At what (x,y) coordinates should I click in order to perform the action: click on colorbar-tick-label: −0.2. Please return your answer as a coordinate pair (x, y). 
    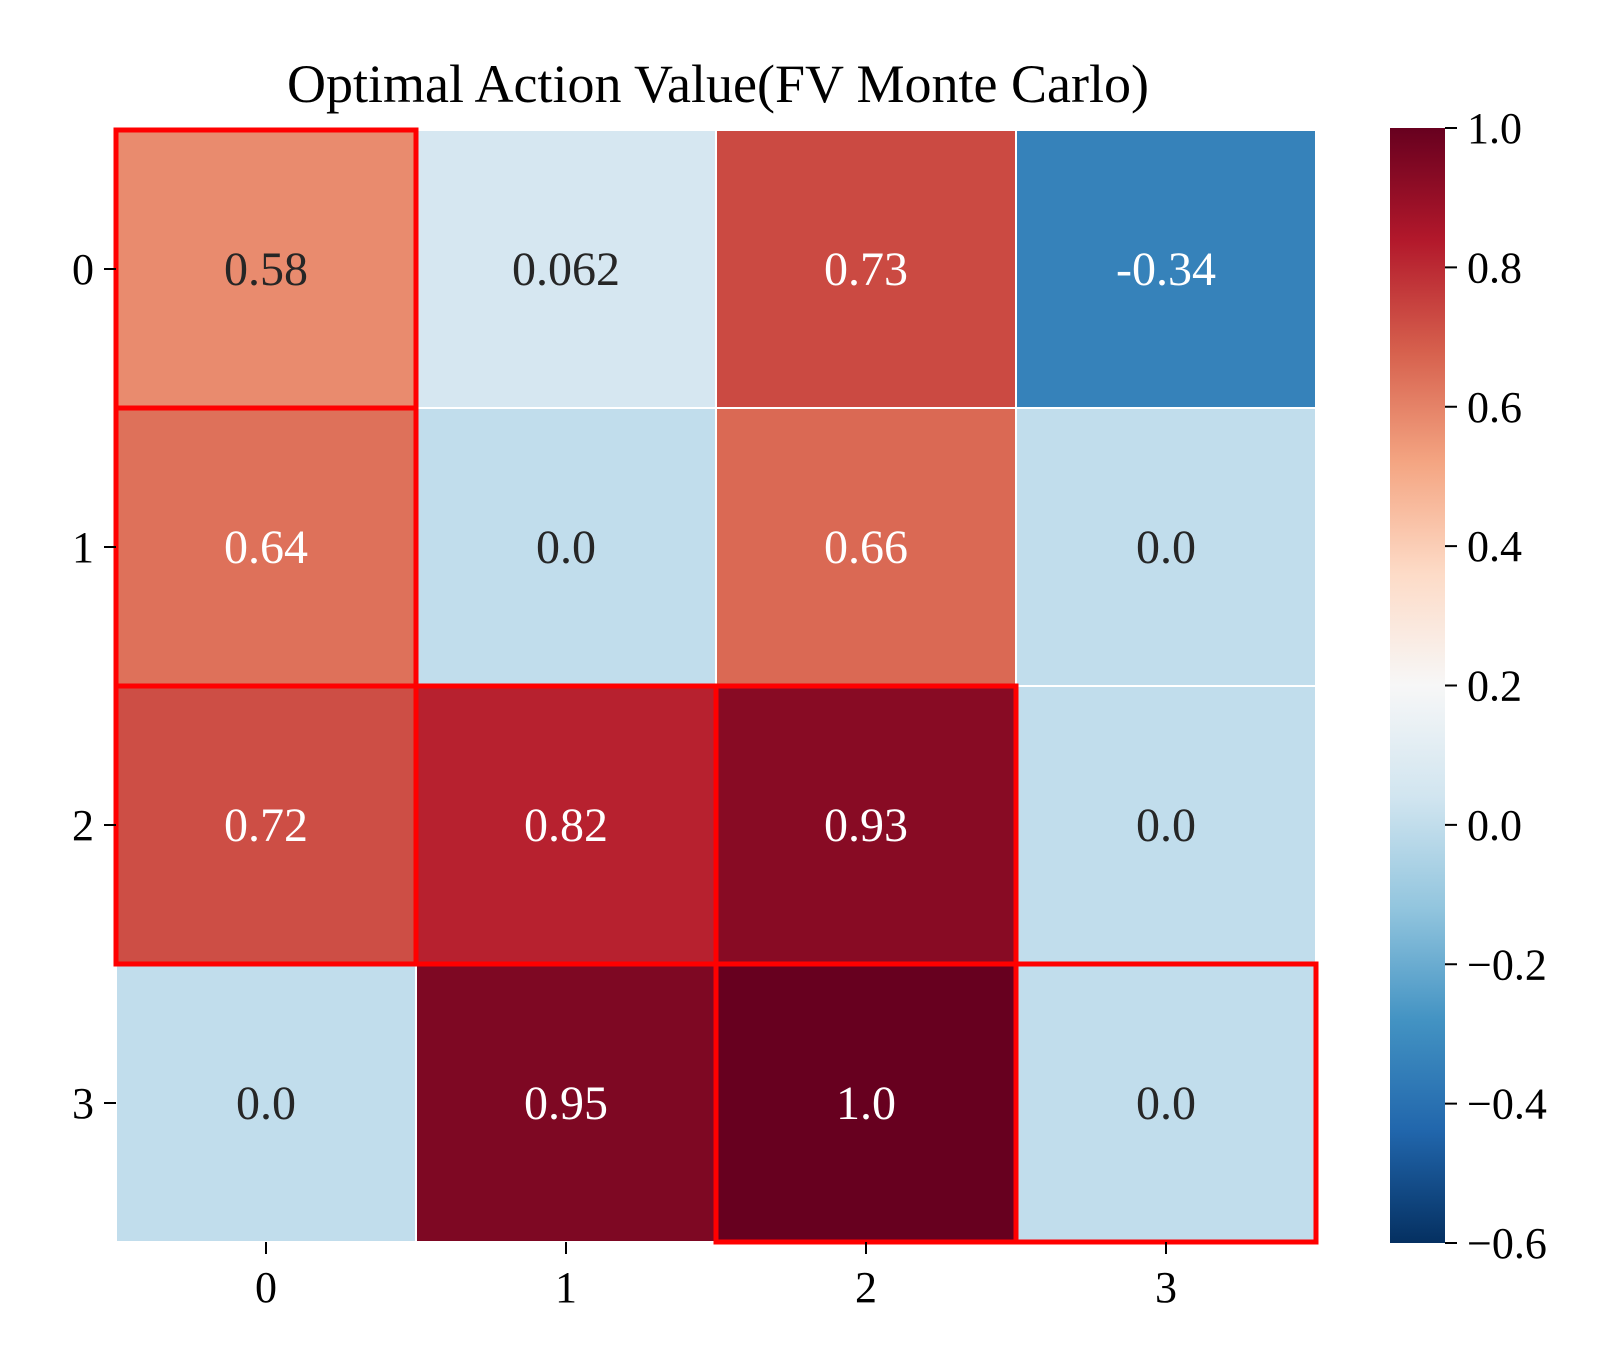
    Looking at the image, I should click on (1507, 964).